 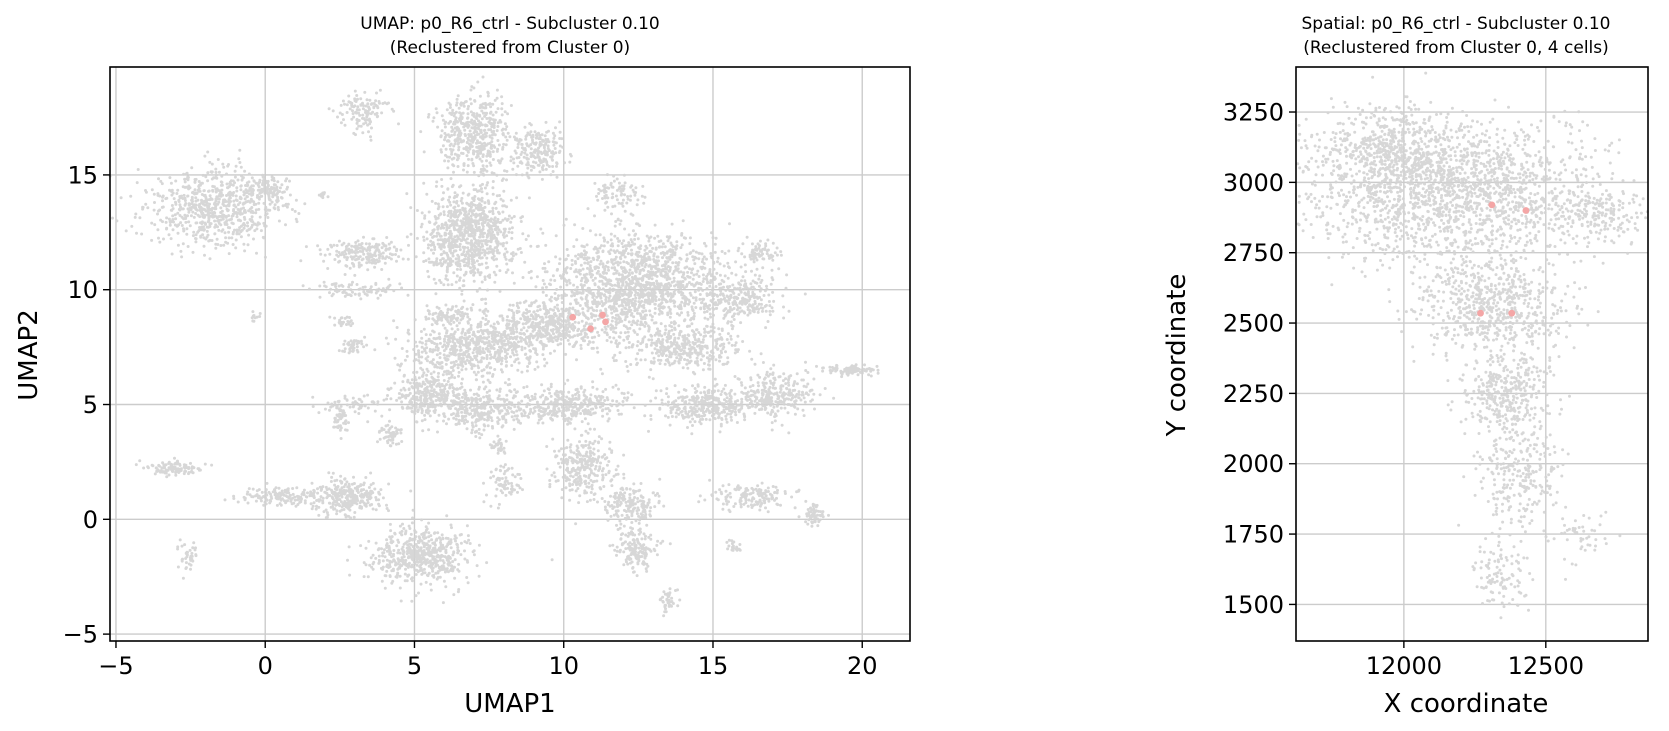 What do you see at coordinates (1253, 113) in the screenshot?
I see `y-tick-label: 3250` at bounding box center [1253, 113].